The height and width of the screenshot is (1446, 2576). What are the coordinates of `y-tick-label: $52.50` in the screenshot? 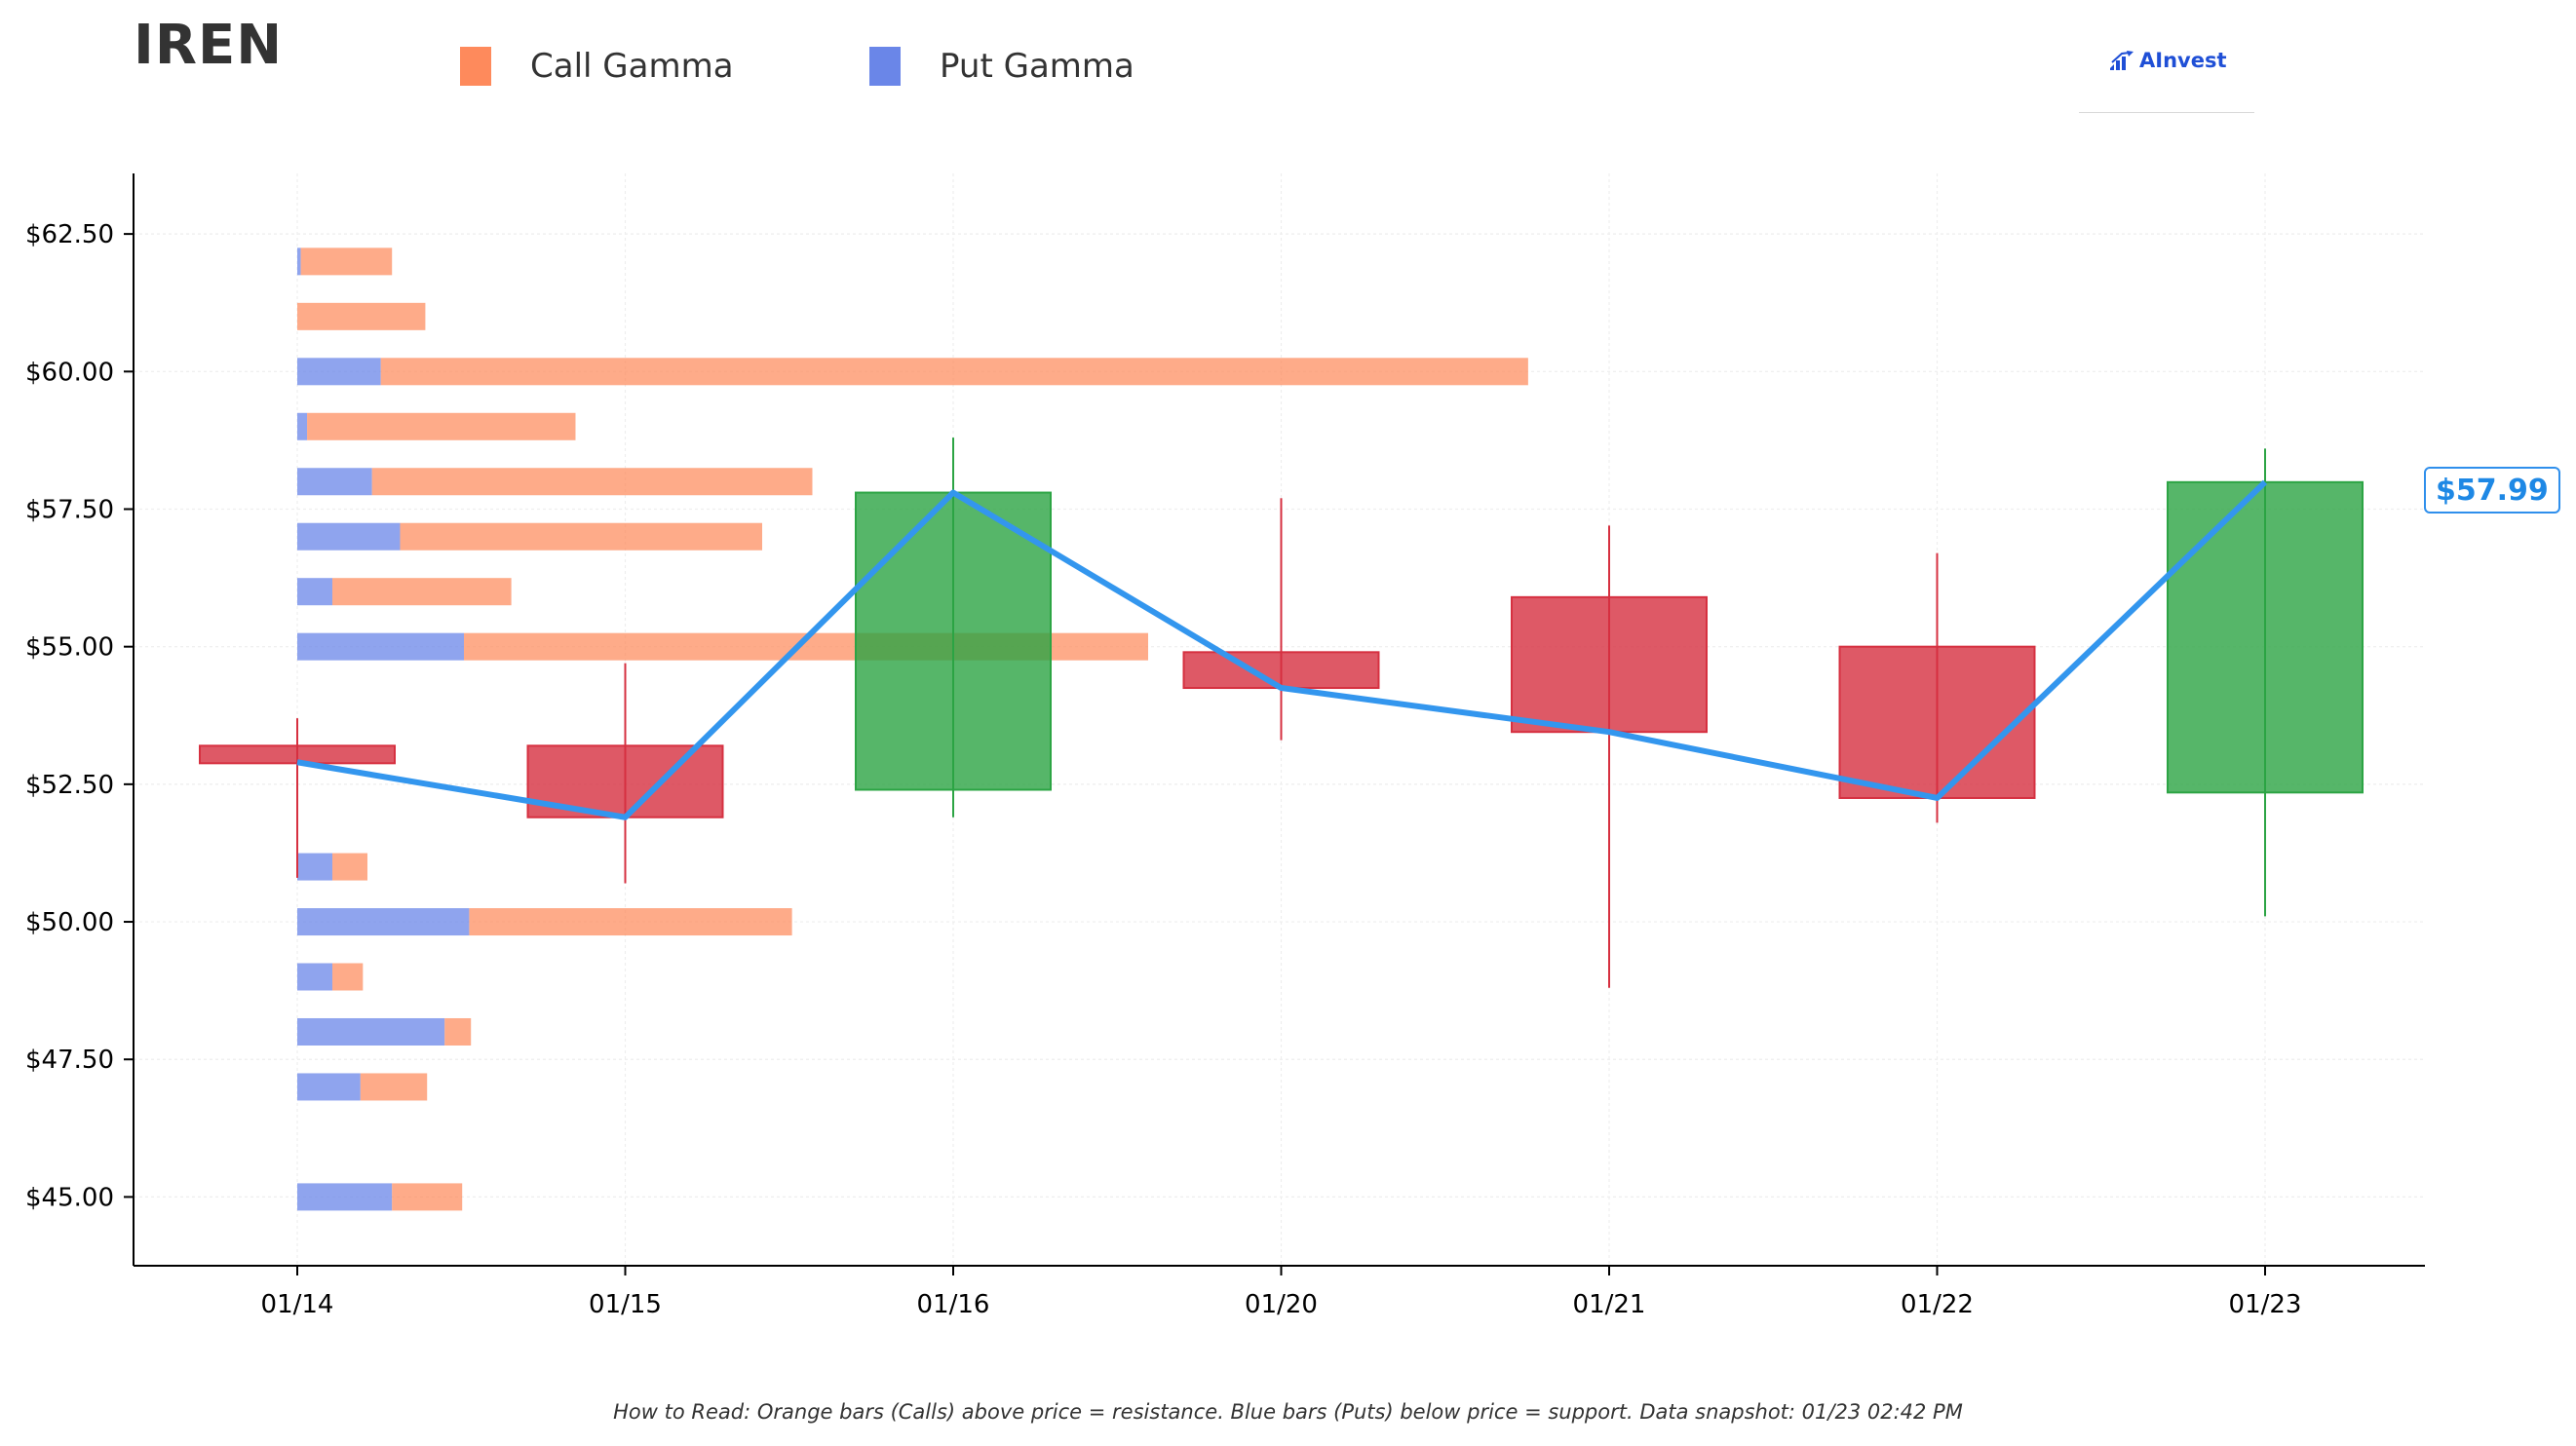 It's located at (69, 785).